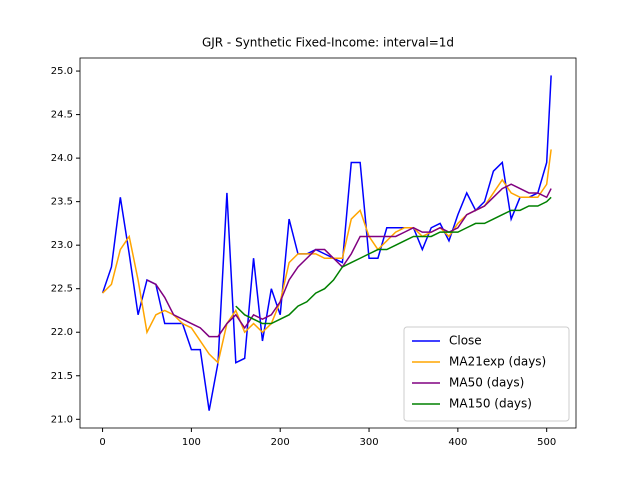  I want to click on y-tick-label: 24.0, so click(62, 158).